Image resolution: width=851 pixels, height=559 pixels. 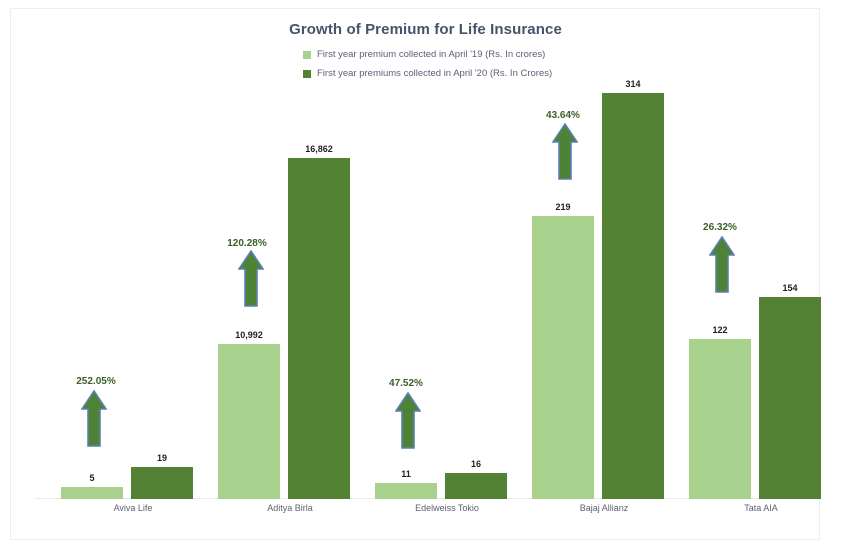 What do you see at coordinates (247, 243) in the screenshot?
I see `growth-percentage-label: 120.28%` at bounding box center [247, 243].